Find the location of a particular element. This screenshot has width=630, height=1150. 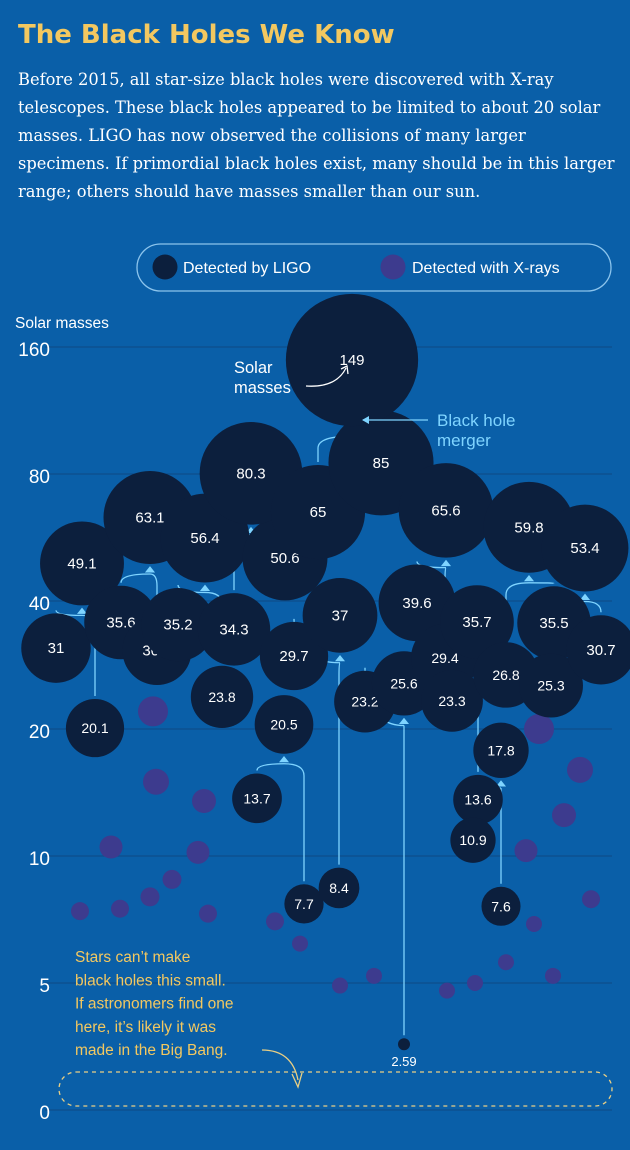

y-tick-label: 5 is located at coordinates (44, 986).